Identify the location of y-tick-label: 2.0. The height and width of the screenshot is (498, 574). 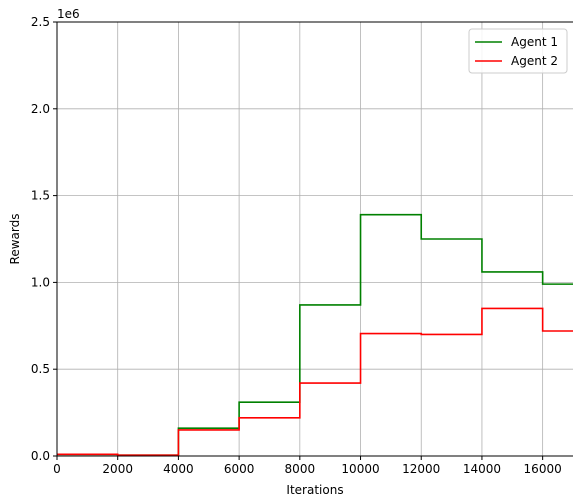
(40, 109).